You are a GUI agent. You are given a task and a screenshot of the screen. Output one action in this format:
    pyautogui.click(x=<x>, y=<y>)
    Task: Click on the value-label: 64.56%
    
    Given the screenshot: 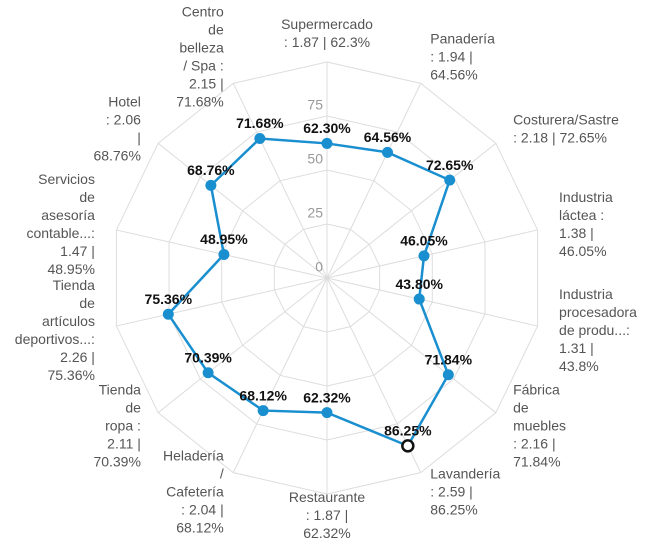 What is the action you would take?
    pyautogui.click(x=388, y=137)
    